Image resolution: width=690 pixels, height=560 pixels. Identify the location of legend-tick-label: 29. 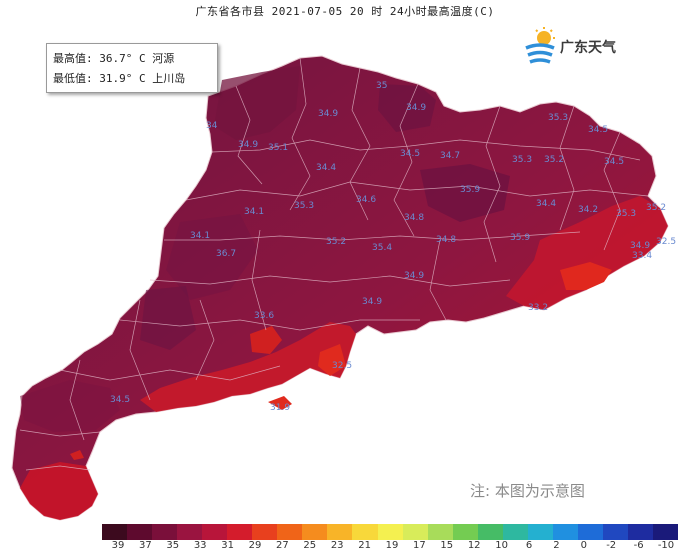
(255, 545).